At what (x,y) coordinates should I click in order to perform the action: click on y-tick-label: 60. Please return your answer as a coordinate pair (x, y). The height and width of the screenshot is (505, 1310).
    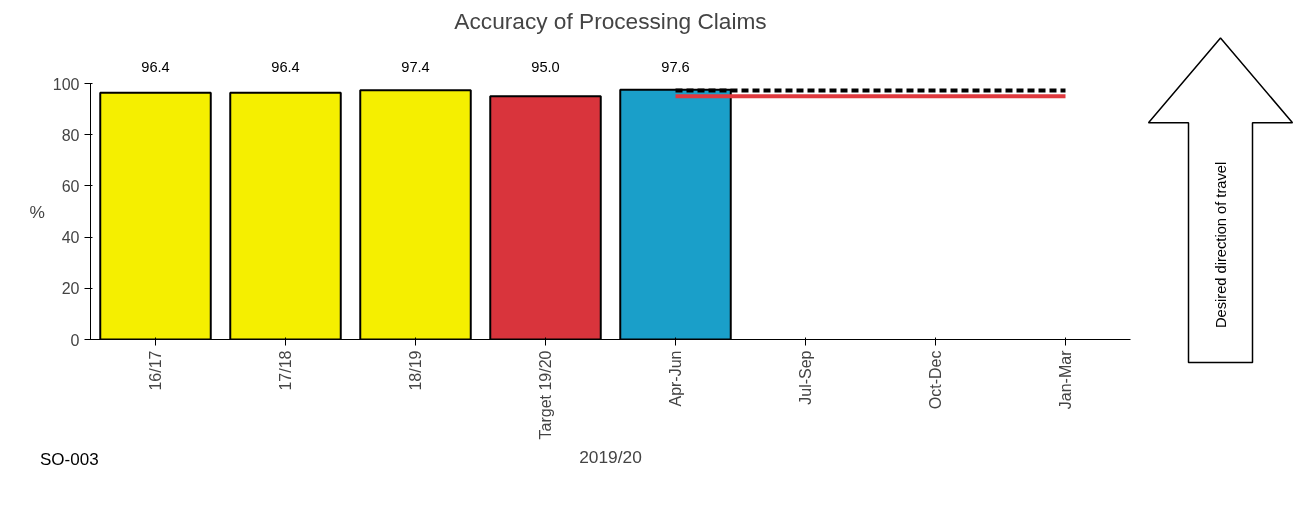
    Looking at the image, I should click on (70, 186).